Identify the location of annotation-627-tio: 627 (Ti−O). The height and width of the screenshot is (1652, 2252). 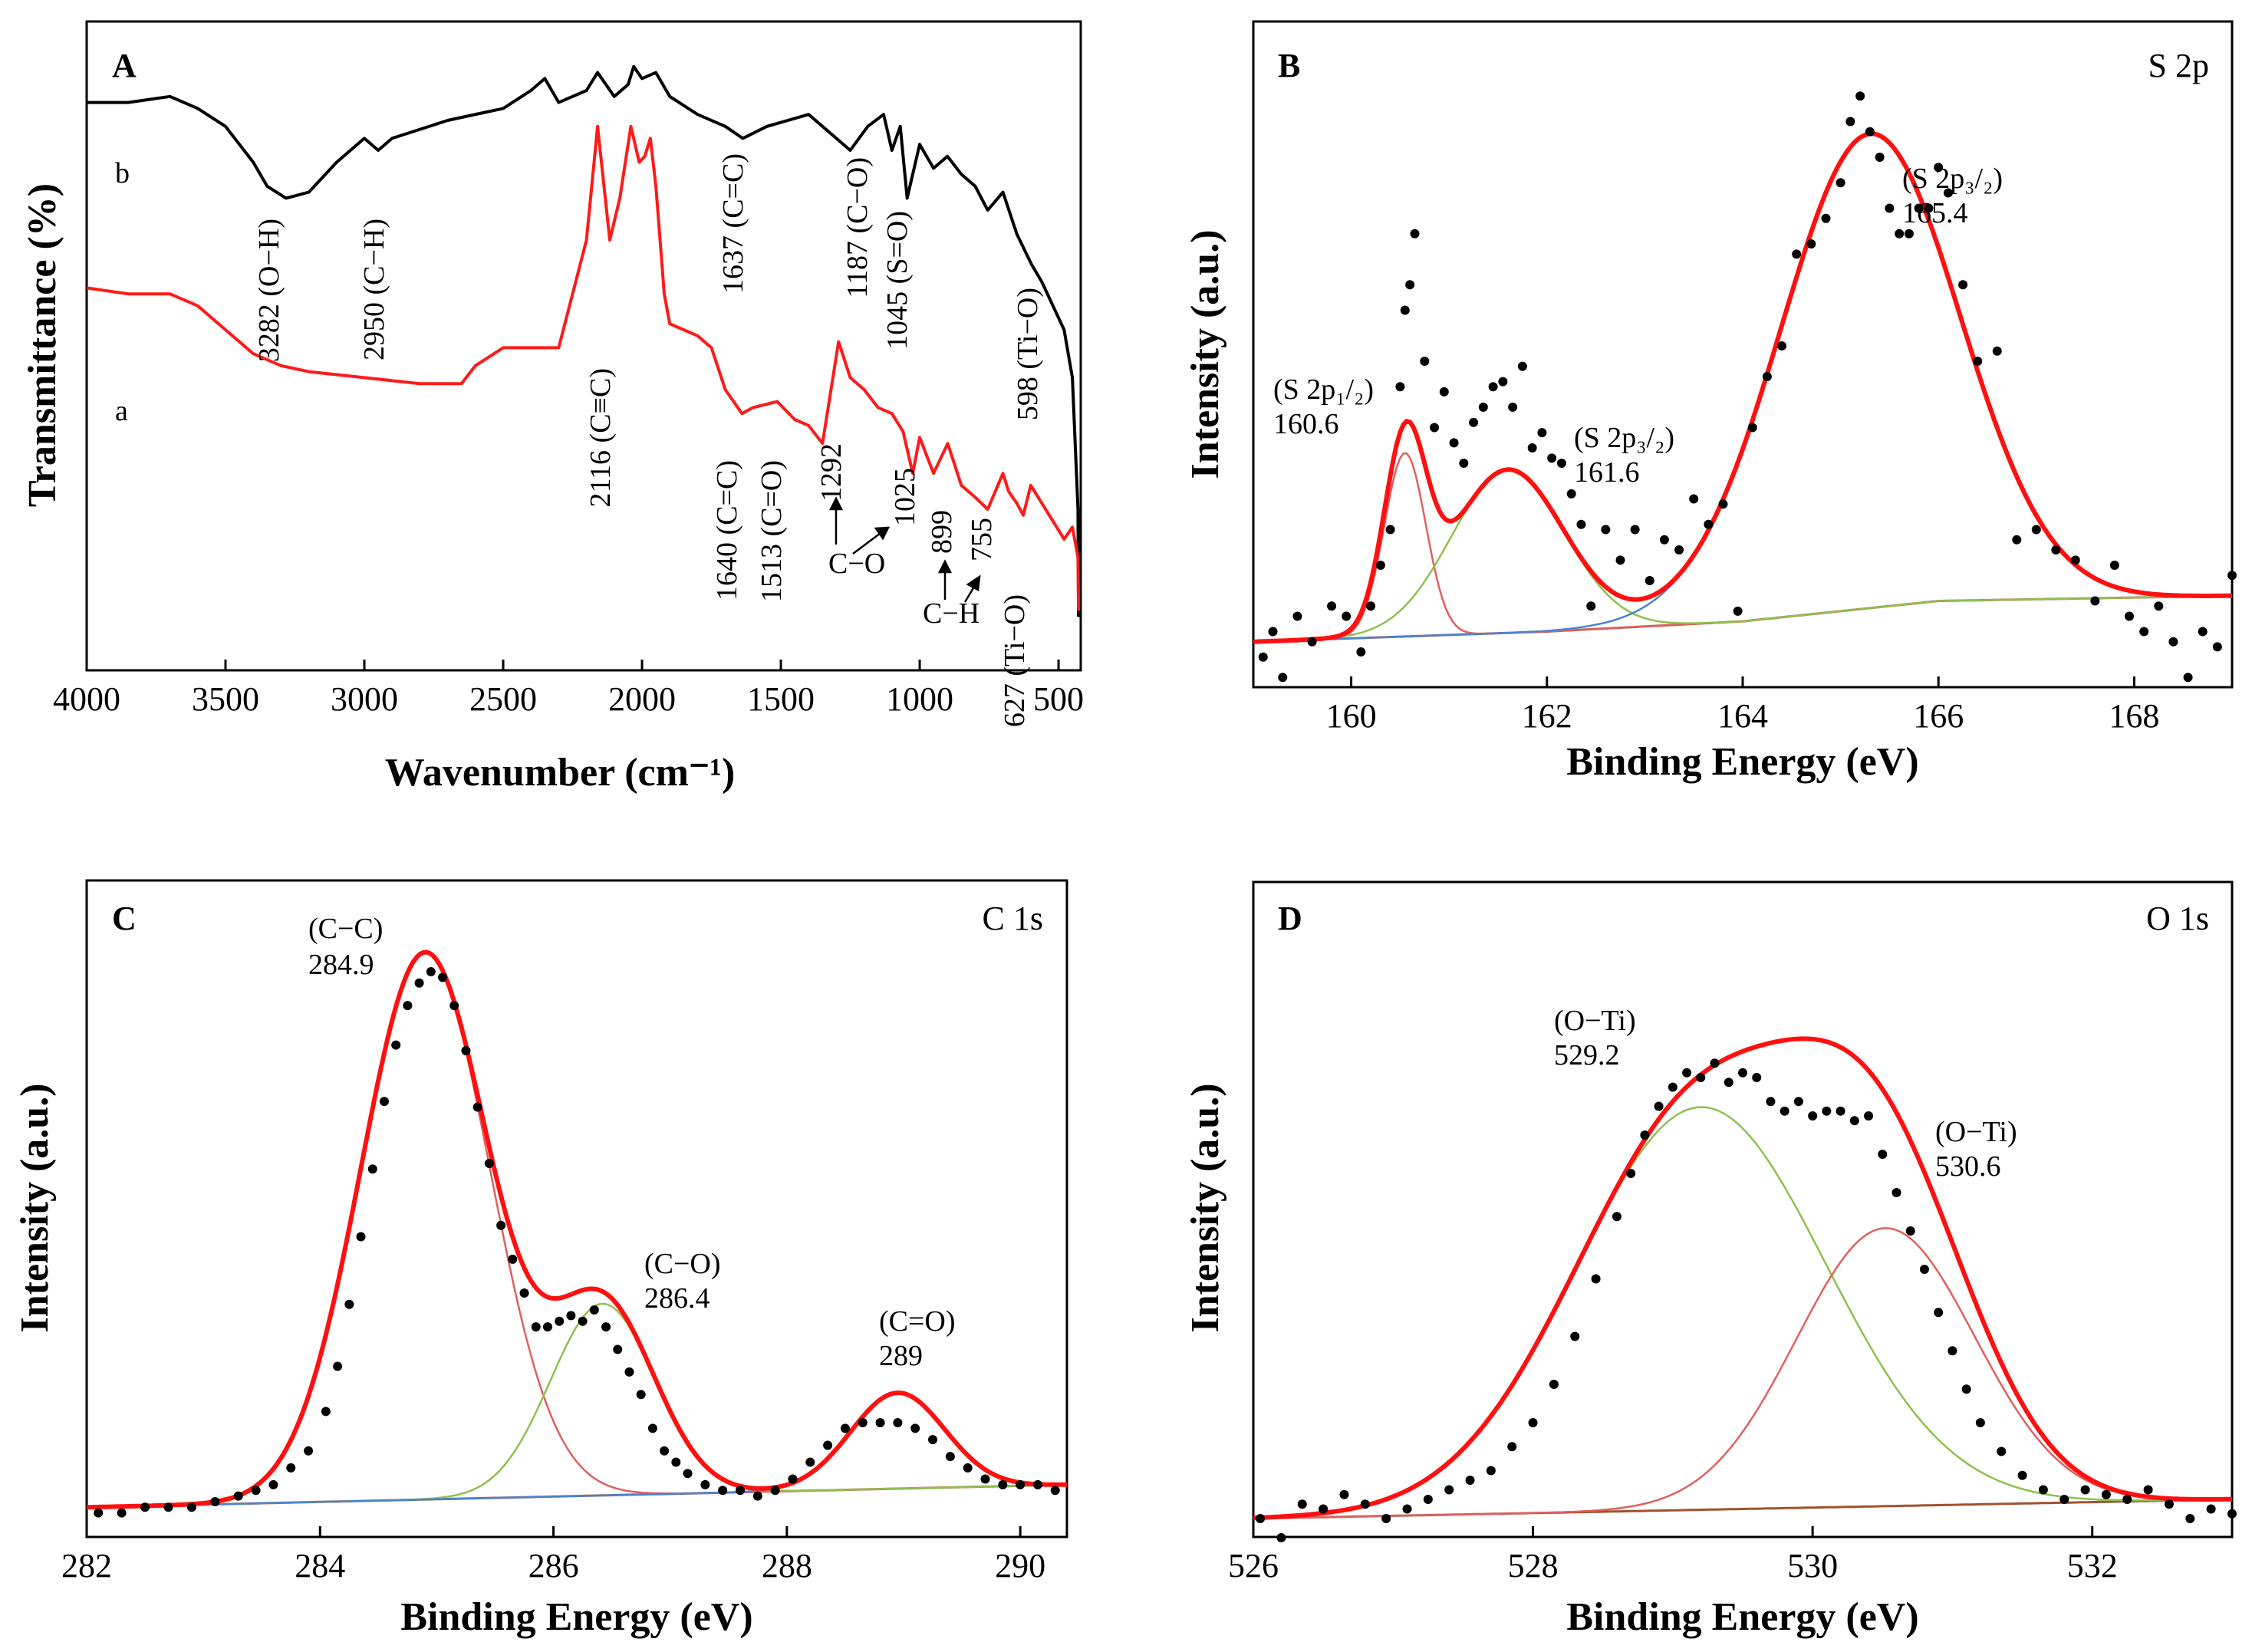
(1015, 660).